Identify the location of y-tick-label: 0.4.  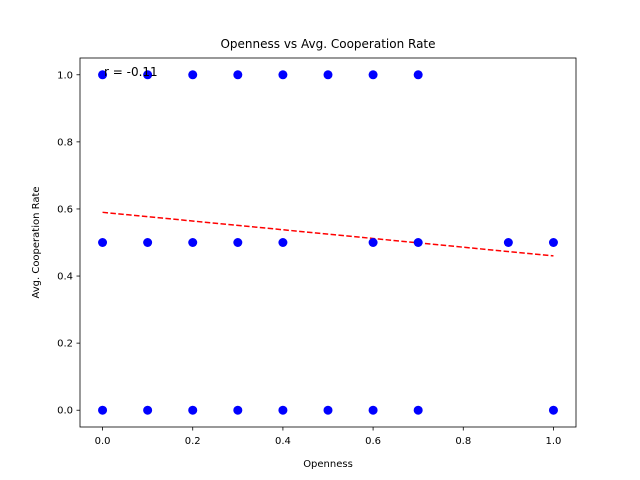
(65, 277).